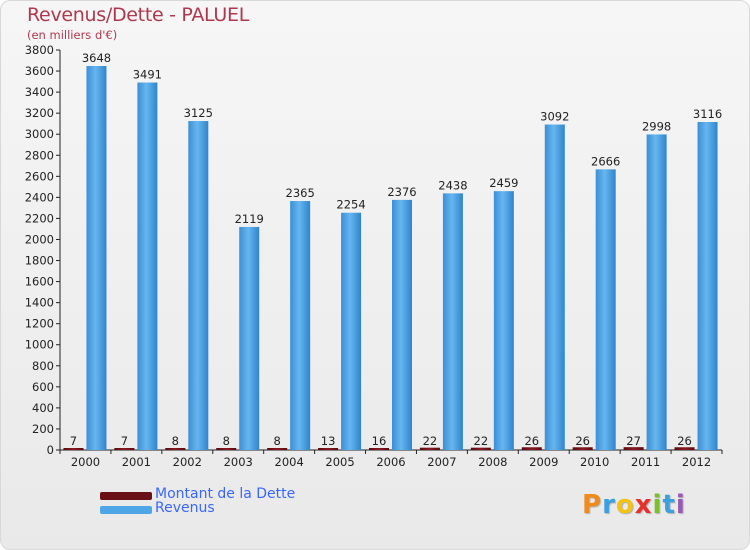  Describe the element at coordinates (43, 366) in the screenshot. I see `y-tick-label: 800` at that location.